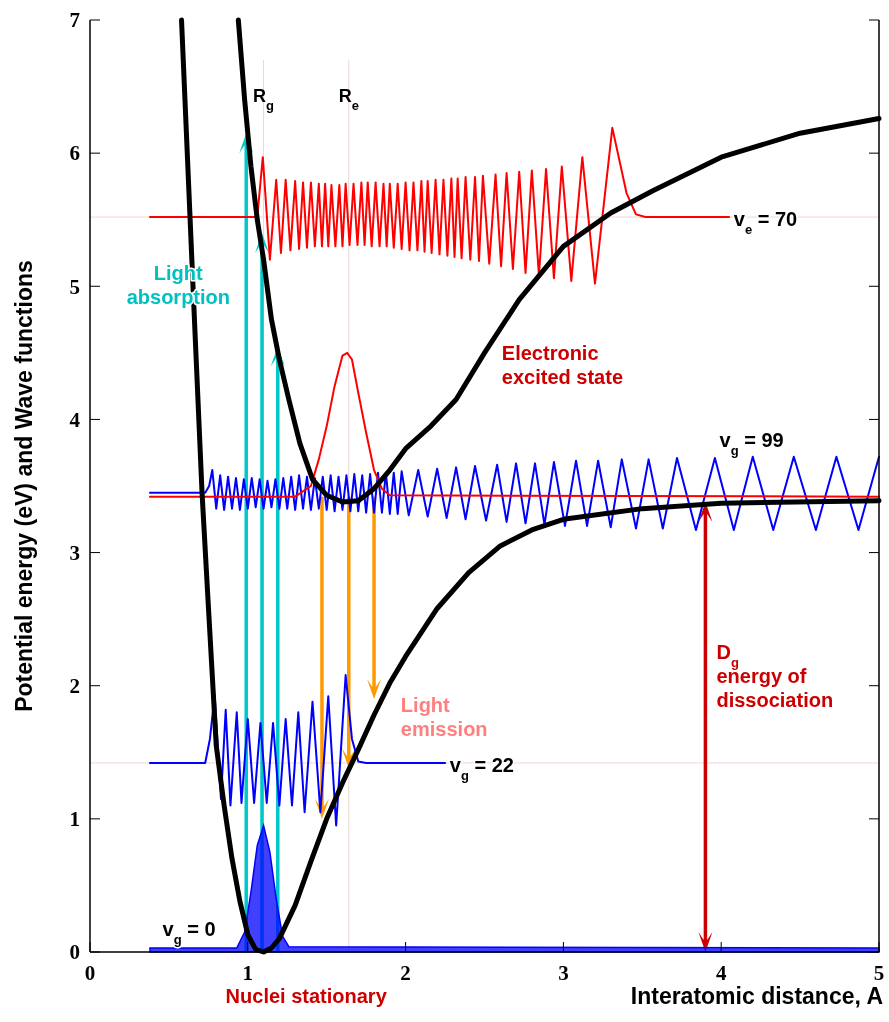 The height and width of the screenshot is (1022, 889). I want to click on y-tick-label: 2, so click(74, 686).